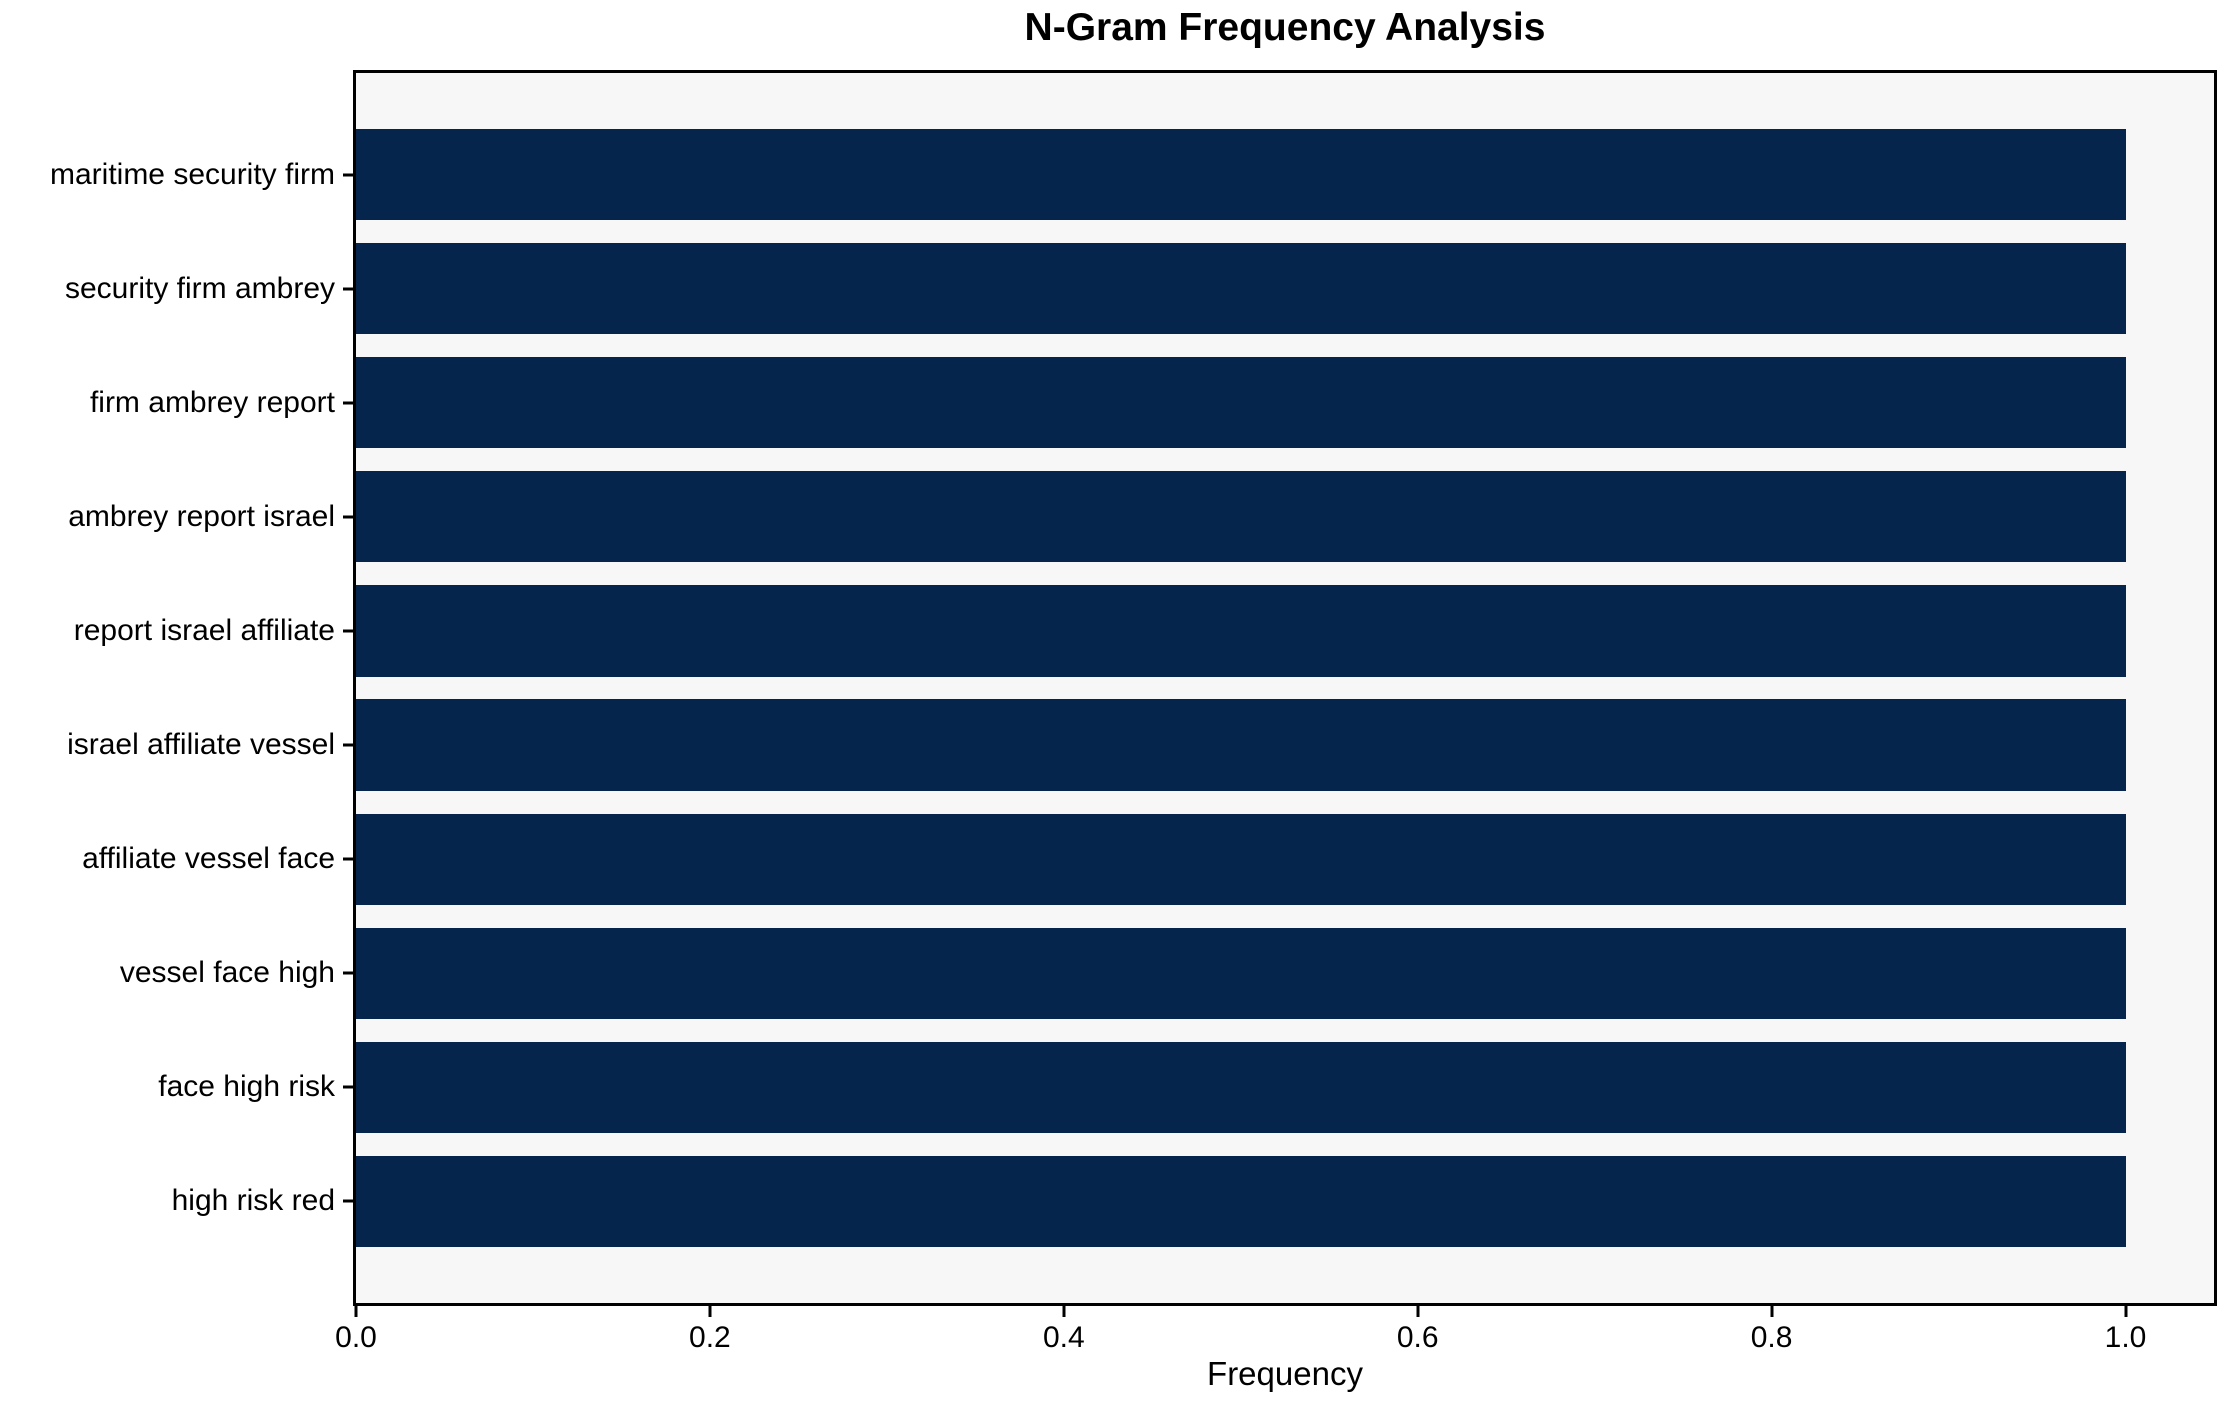 The width and height of the screenshot is (2235, 1414). What do you see at coordinates (1063, 1337) in the screenshot?
I see `x-tick-label: 0.4` at bounding box center [1063, 1337].